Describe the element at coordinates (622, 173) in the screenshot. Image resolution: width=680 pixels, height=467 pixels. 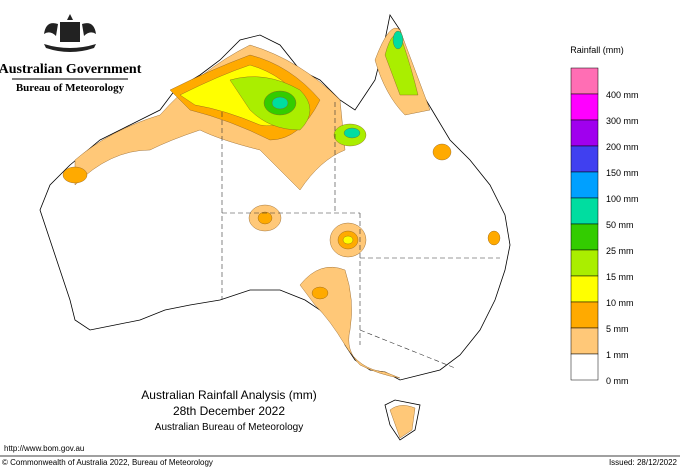
I see `legend-label: 150 mm` at that location.